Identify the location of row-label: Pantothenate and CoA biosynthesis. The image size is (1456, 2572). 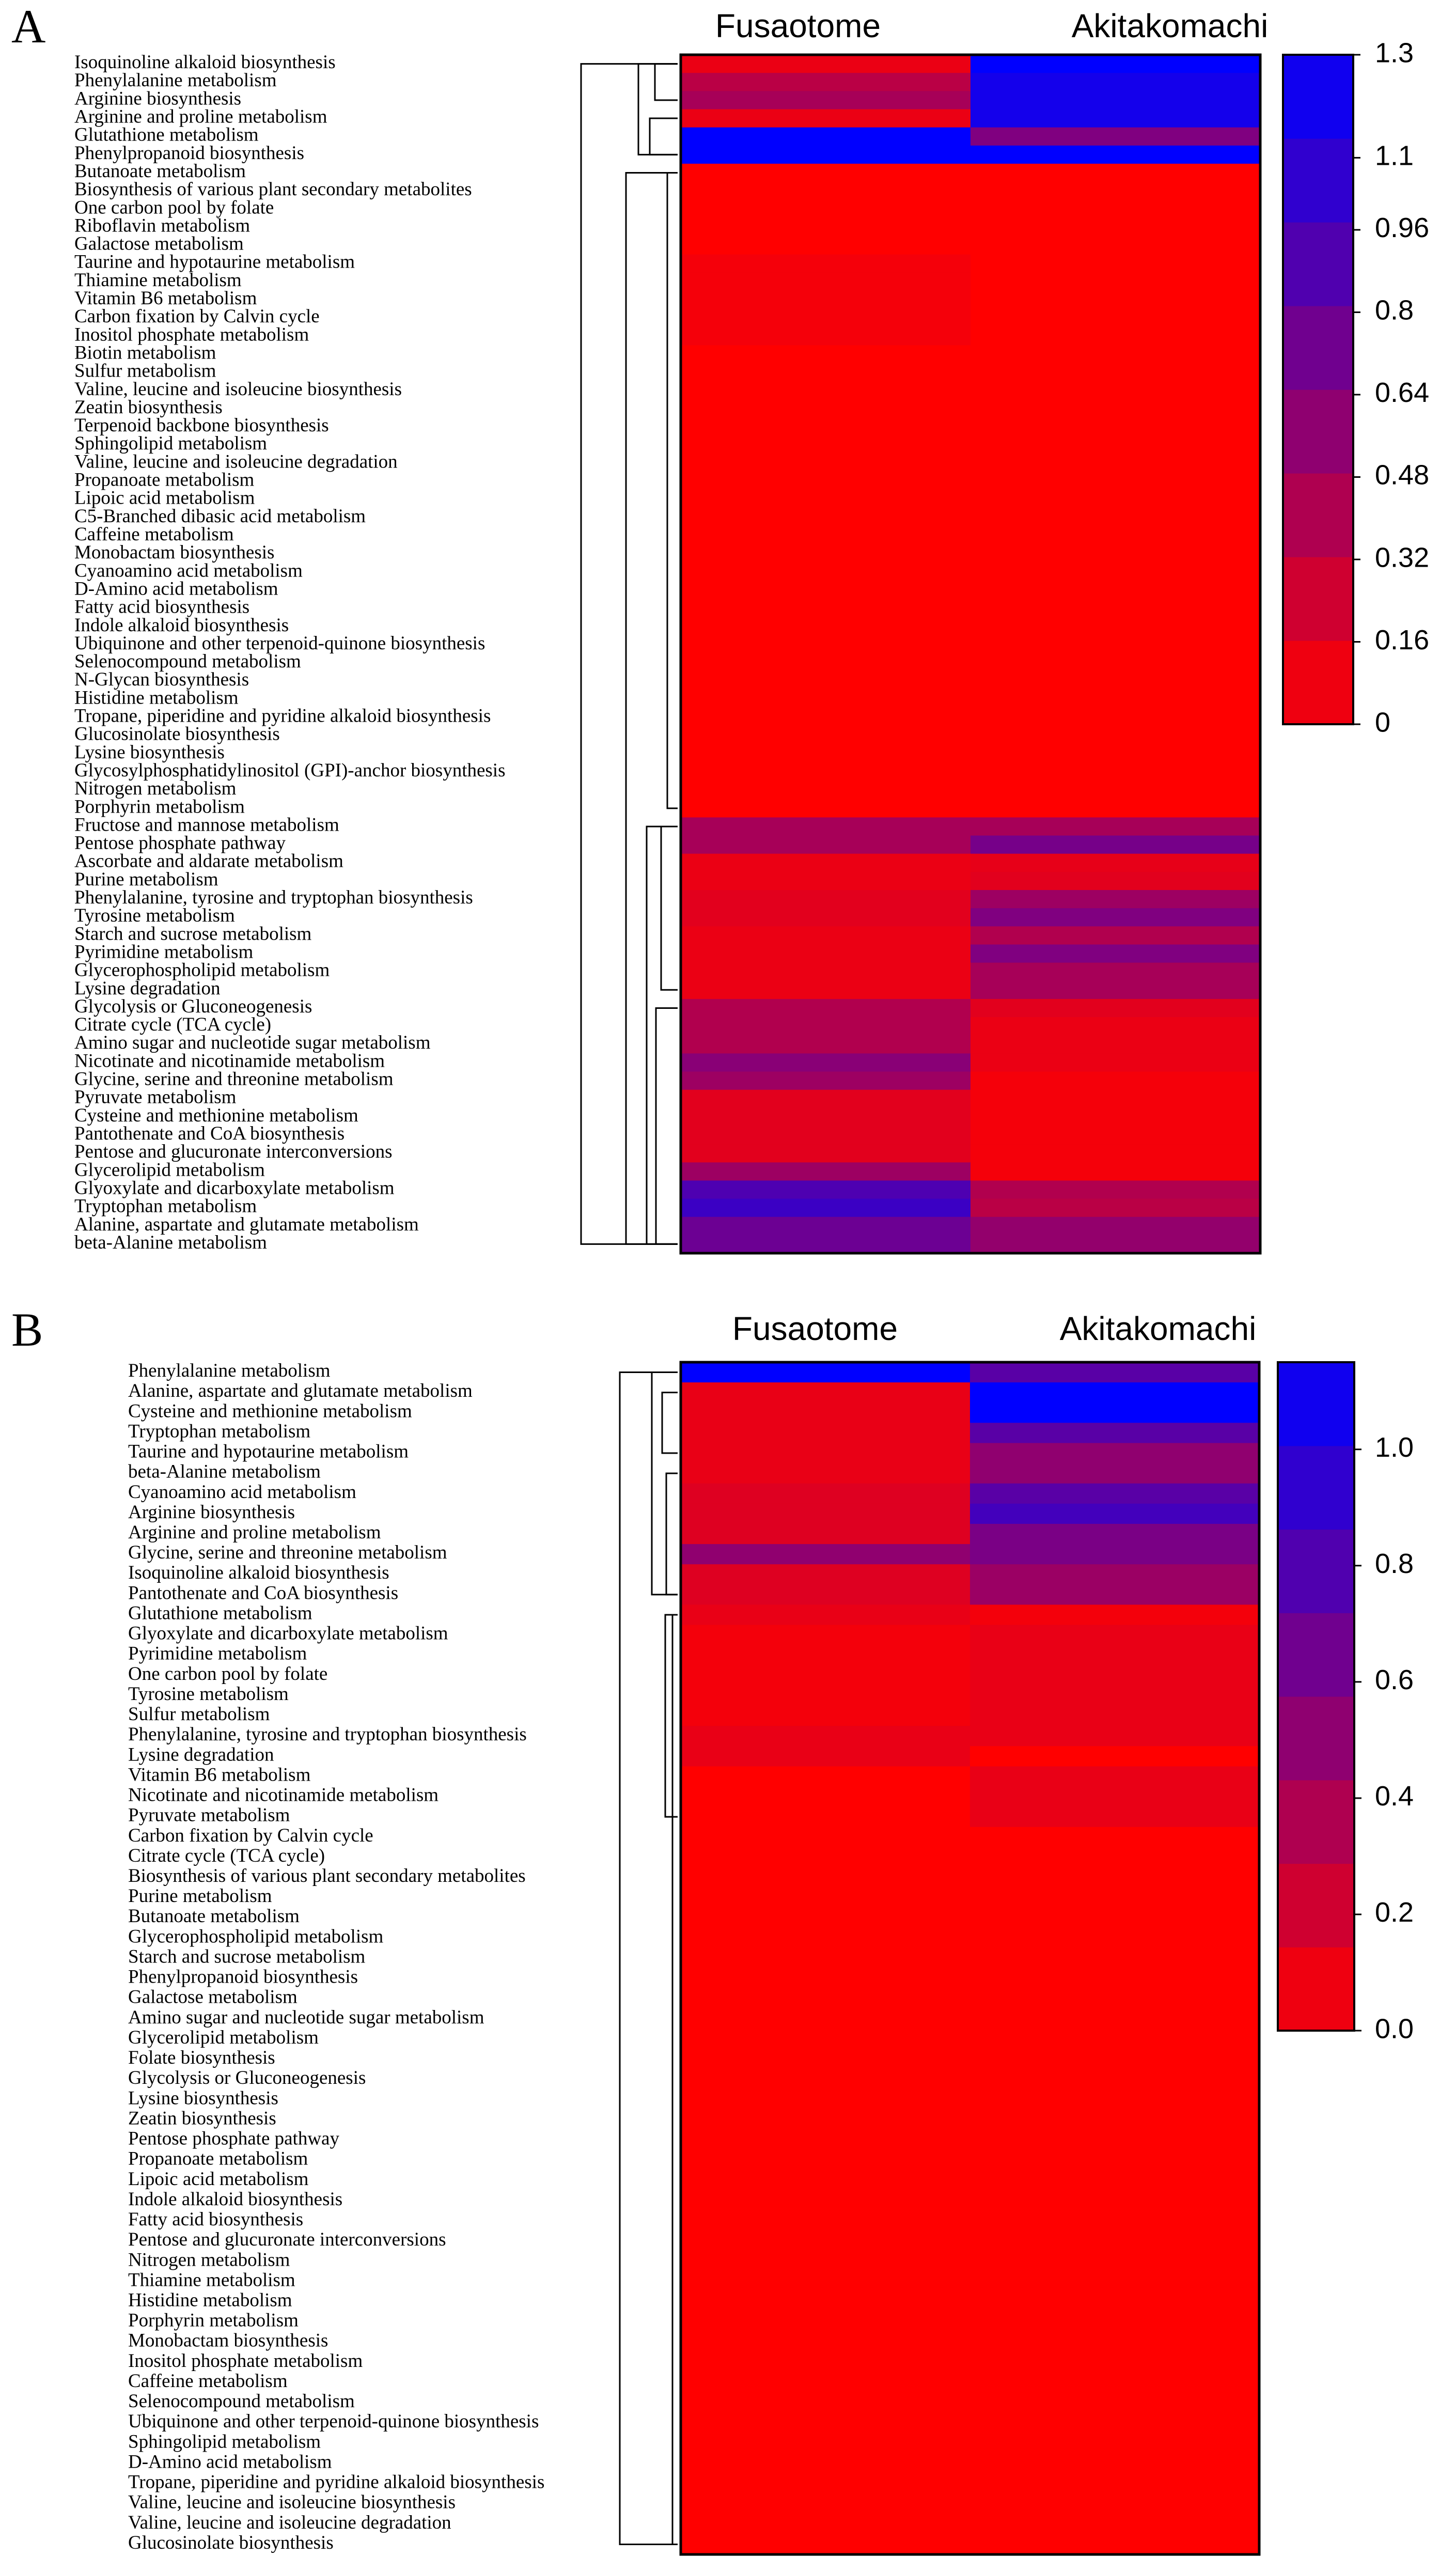
(209, 1133).